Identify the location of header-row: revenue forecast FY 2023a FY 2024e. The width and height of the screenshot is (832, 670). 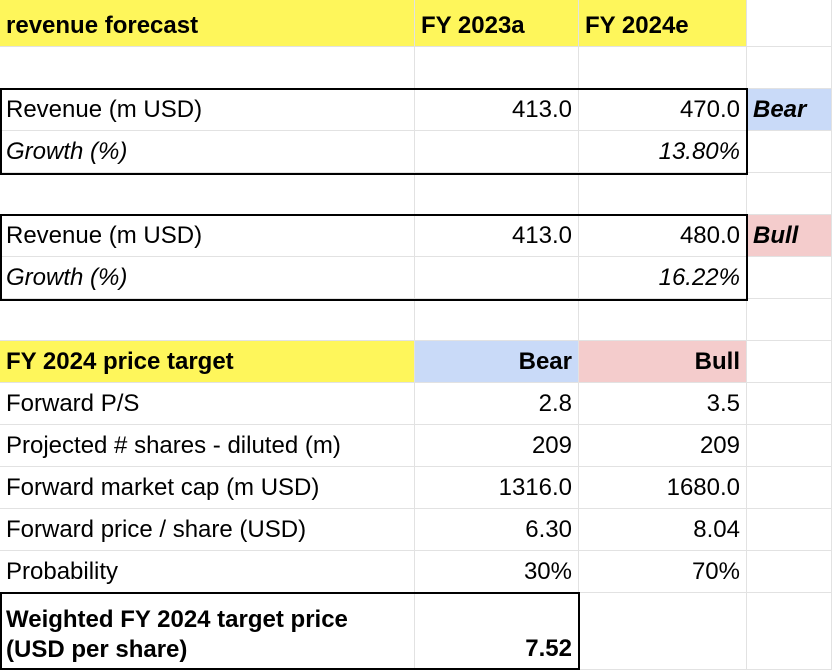
(416, 23).